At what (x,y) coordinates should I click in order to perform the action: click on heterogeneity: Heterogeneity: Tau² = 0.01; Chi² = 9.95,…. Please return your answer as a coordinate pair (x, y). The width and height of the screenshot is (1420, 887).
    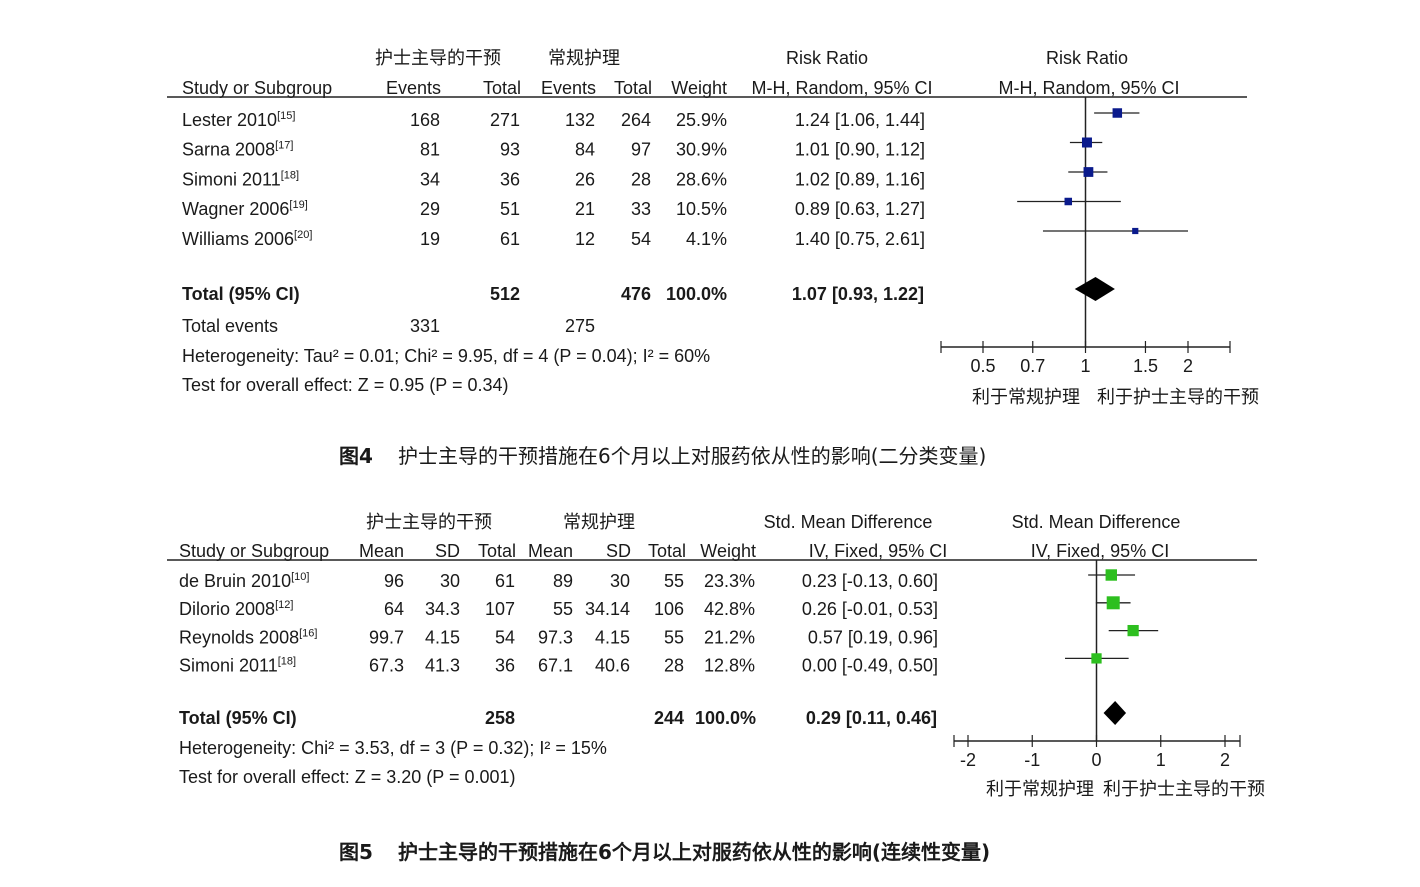
    Looking at the image, I should click on (446, 356).